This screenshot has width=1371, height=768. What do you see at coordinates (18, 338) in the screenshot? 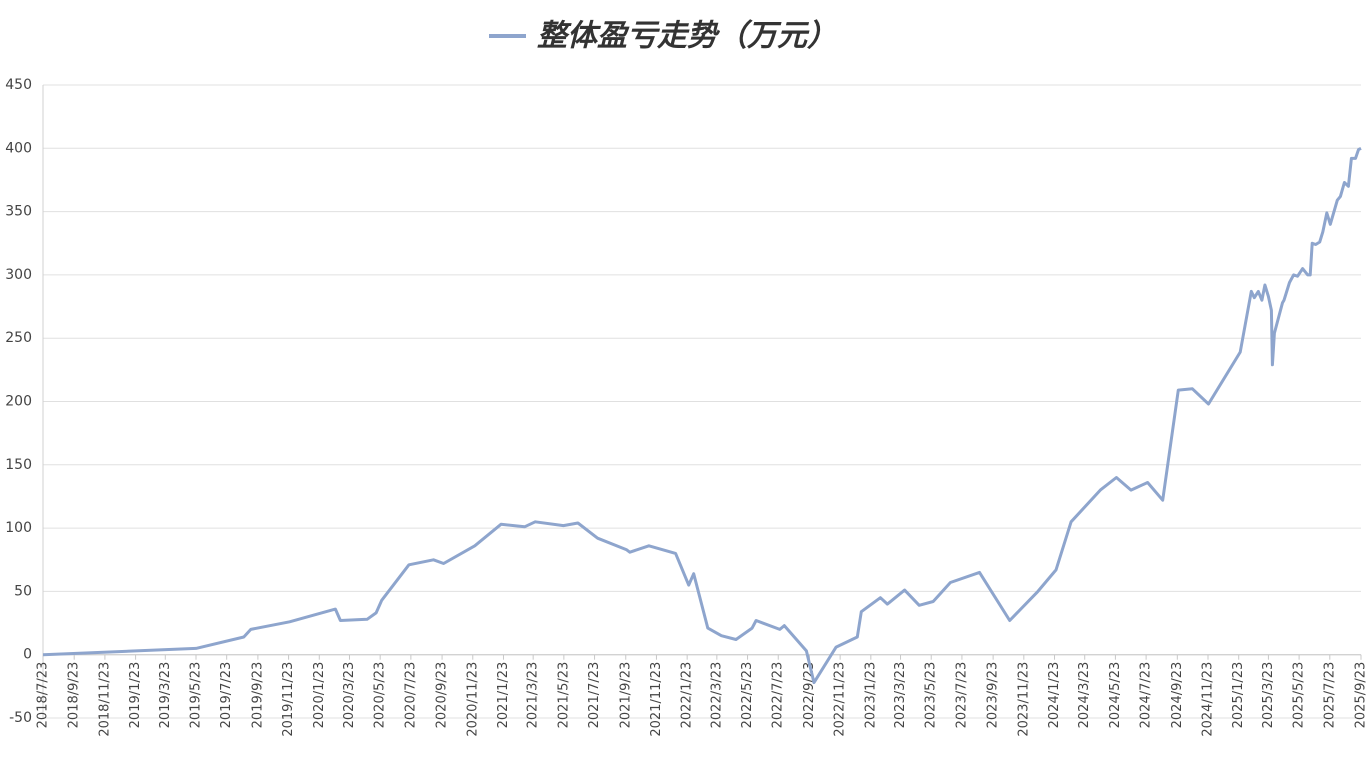
I see `y-tick-label: 250` at bounding box center [18, 338].